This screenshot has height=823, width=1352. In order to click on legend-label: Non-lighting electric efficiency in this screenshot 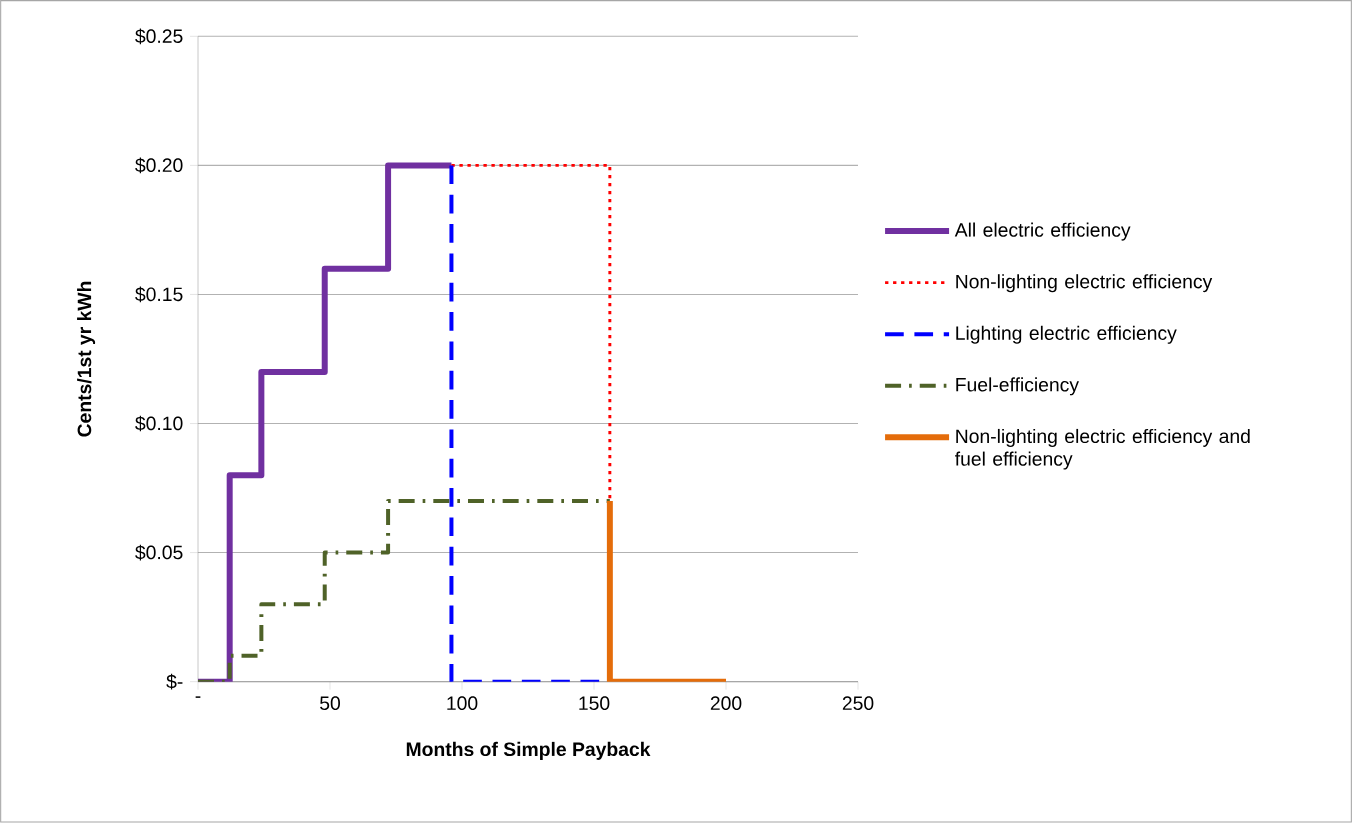, I will do `click(1084, 283)`.